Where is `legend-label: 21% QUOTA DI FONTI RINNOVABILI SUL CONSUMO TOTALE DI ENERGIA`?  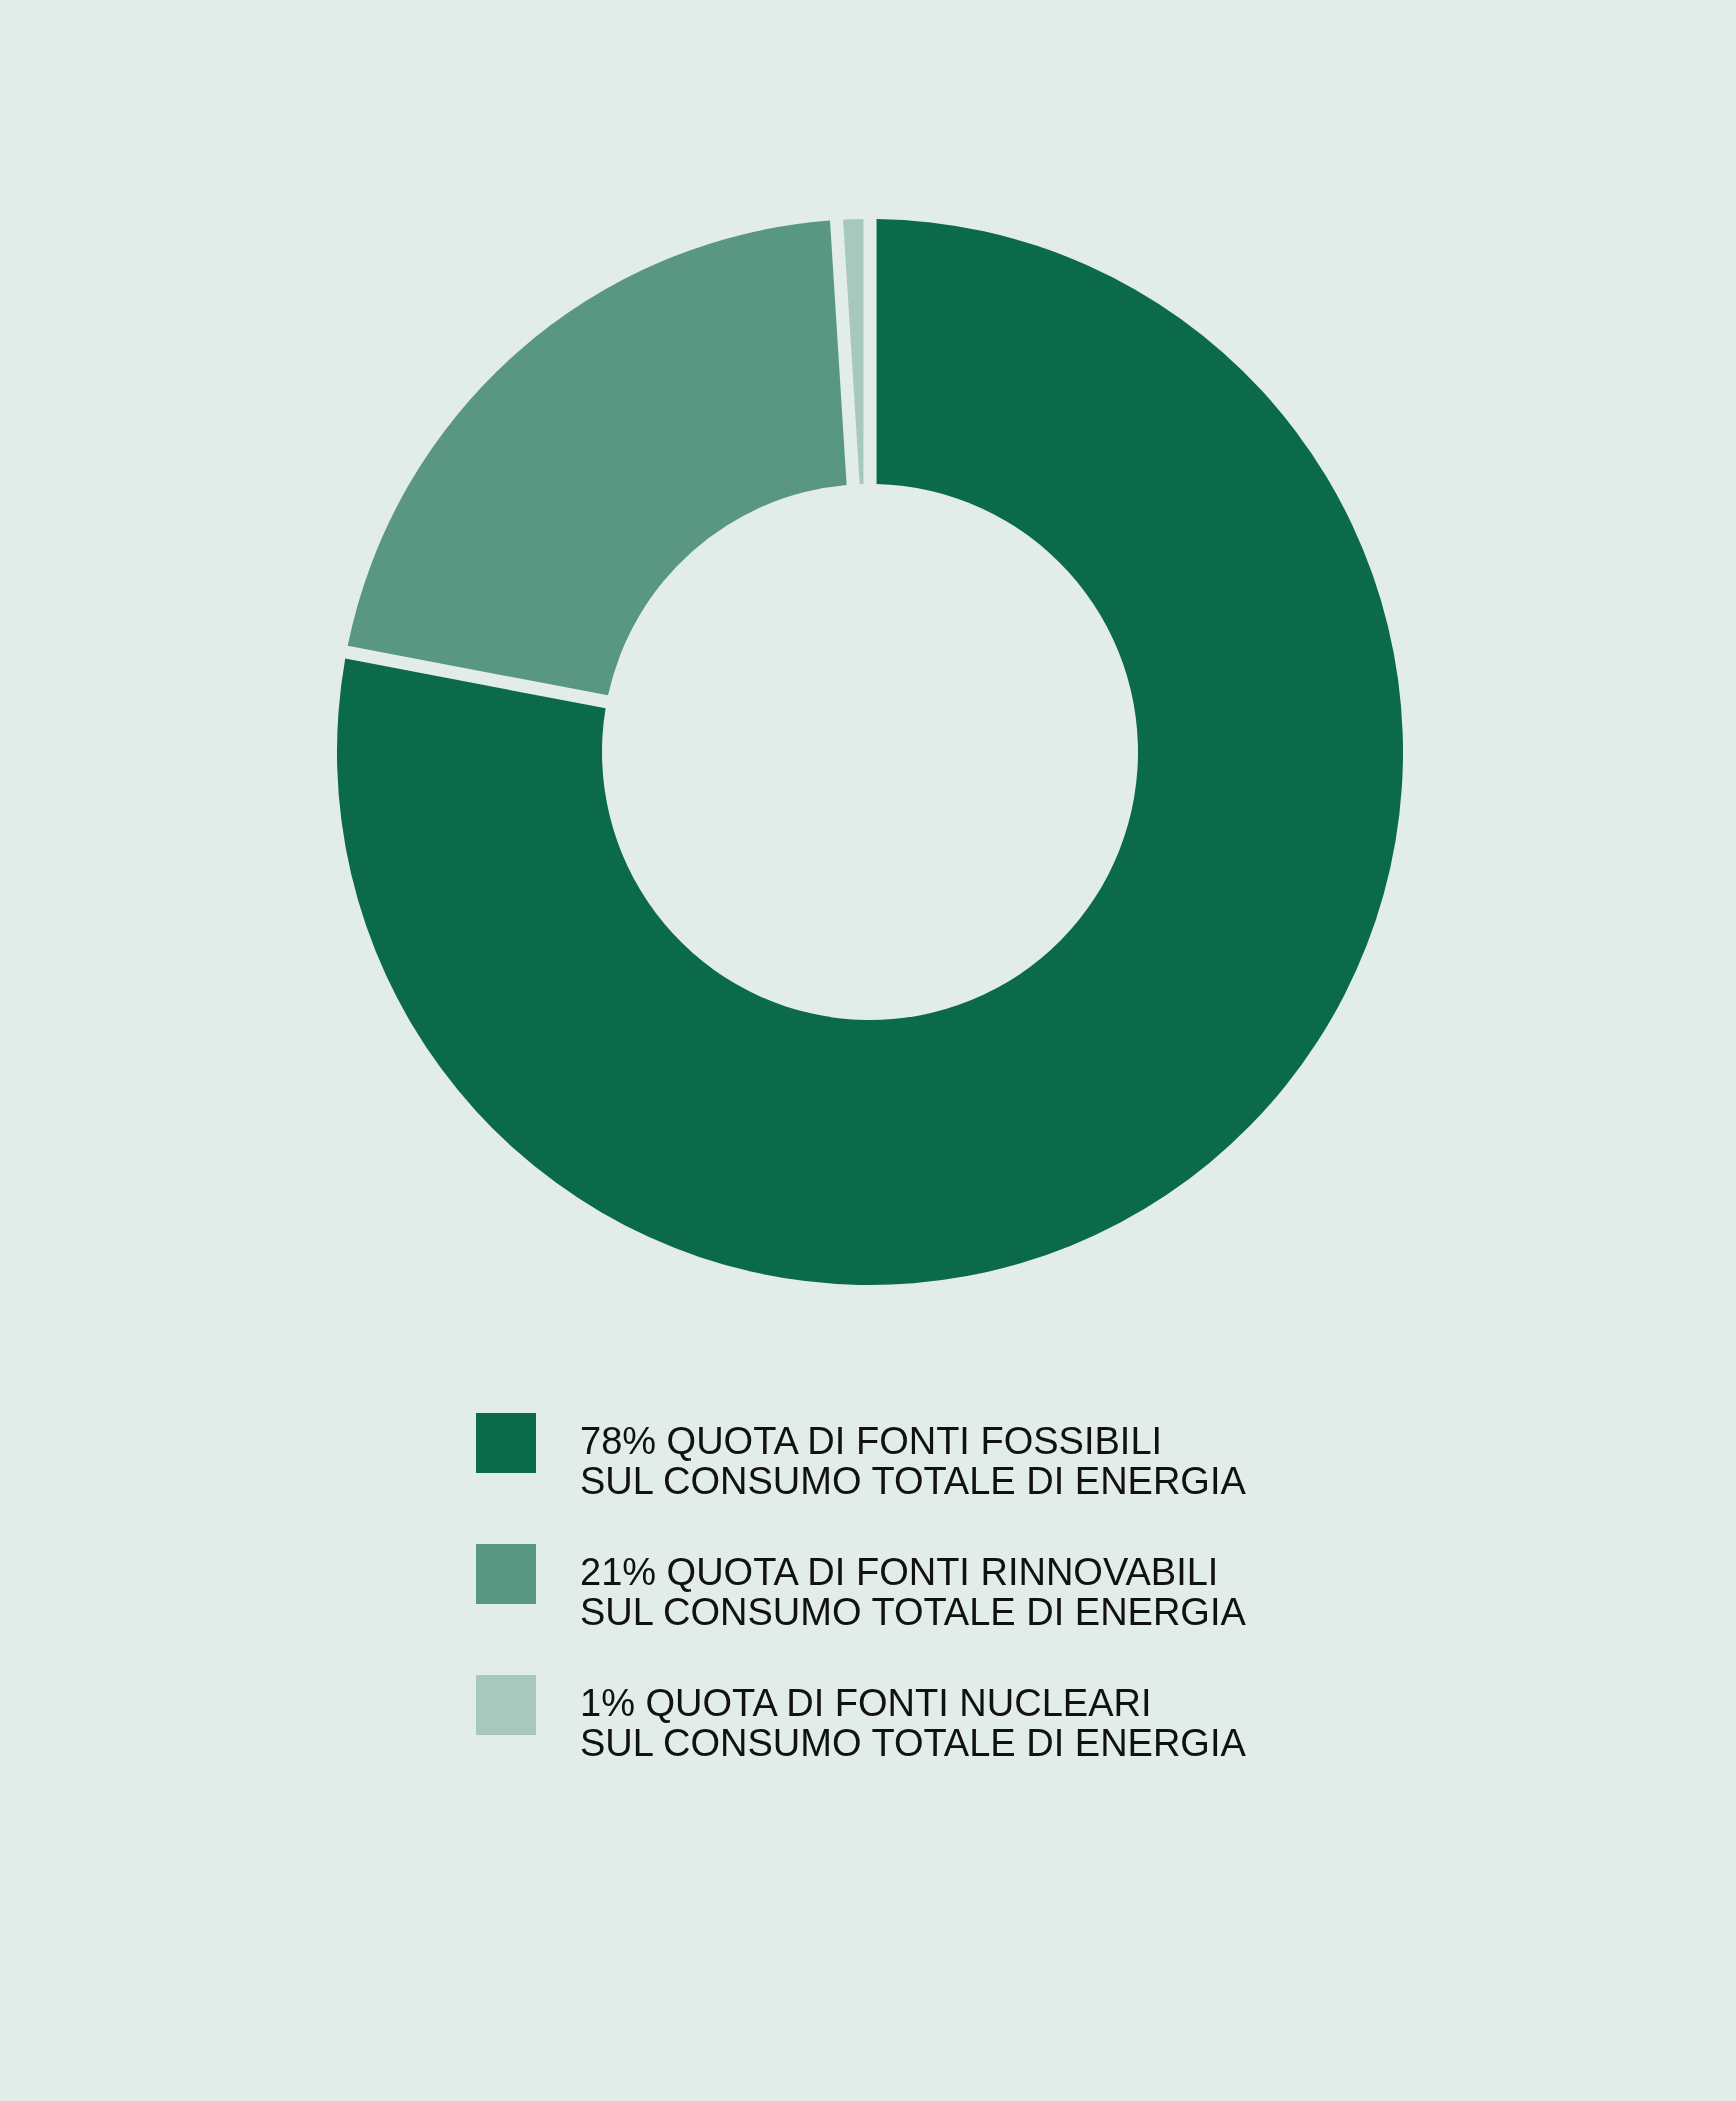
legend-label: 21% QUOTA DI FONTI RINNOVABILI SUL CONSUMO TOTALE DI ENERGIA is located at coordinates (913, 1592).